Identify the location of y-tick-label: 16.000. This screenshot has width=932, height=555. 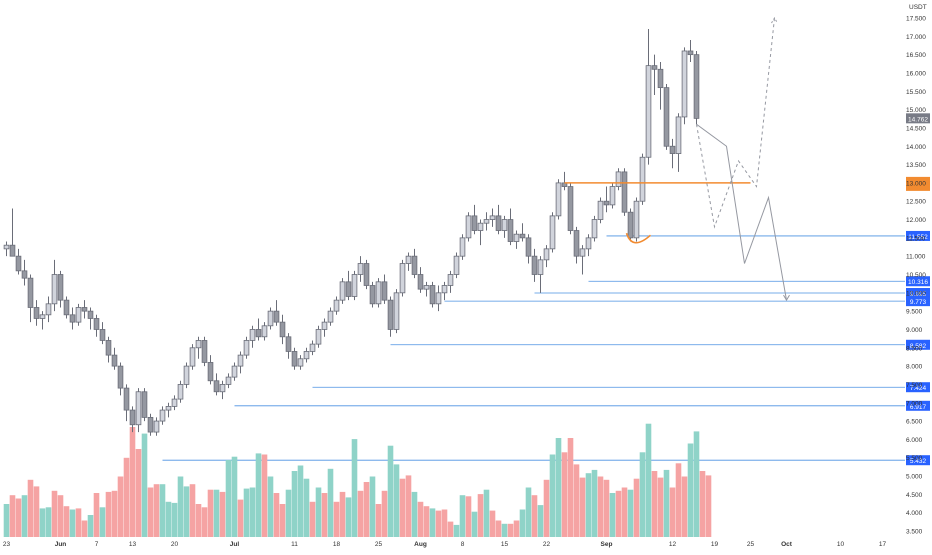
(916, 73).